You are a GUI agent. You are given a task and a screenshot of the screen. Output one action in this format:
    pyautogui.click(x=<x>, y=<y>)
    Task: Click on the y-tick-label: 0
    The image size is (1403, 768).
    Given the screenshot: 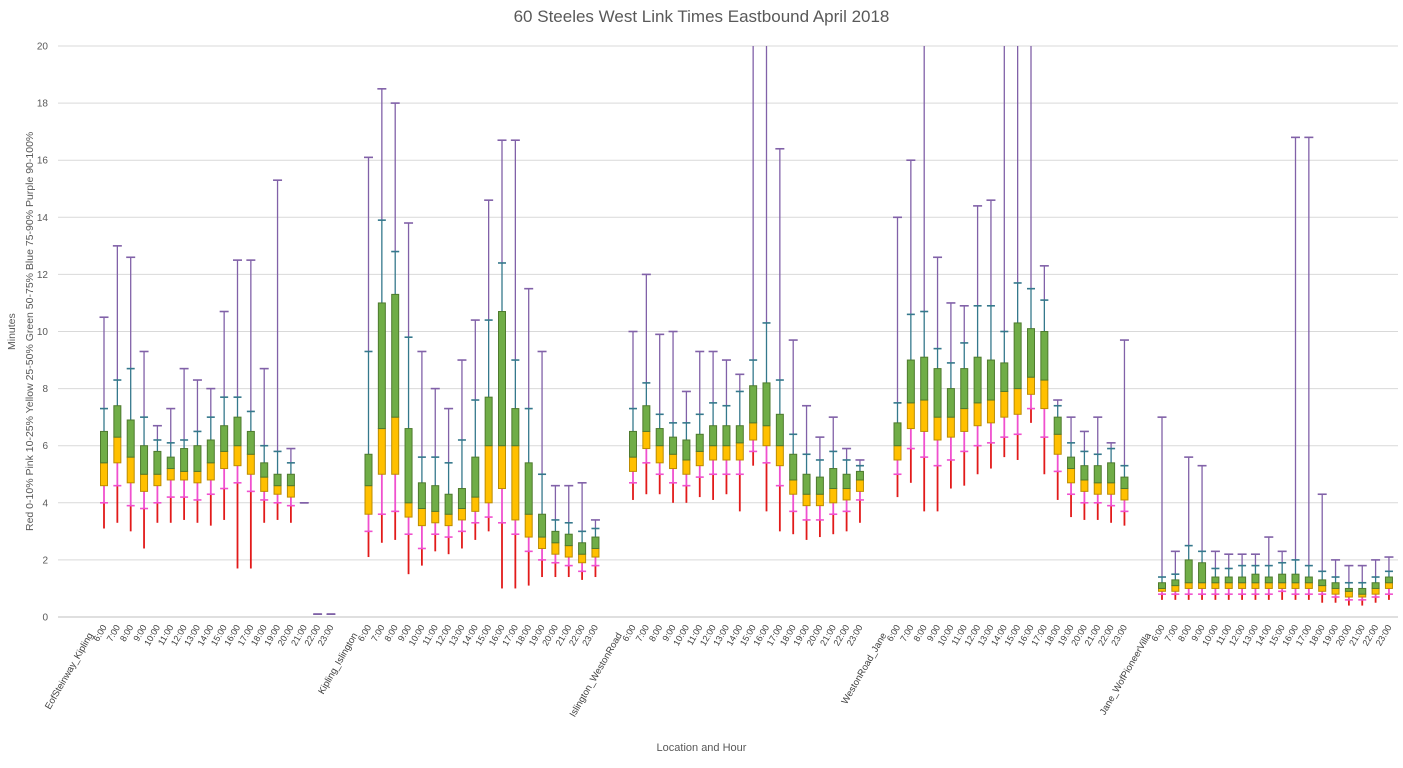 What is the action you would take?
    pyautogui.click(x=45, y=618)
    